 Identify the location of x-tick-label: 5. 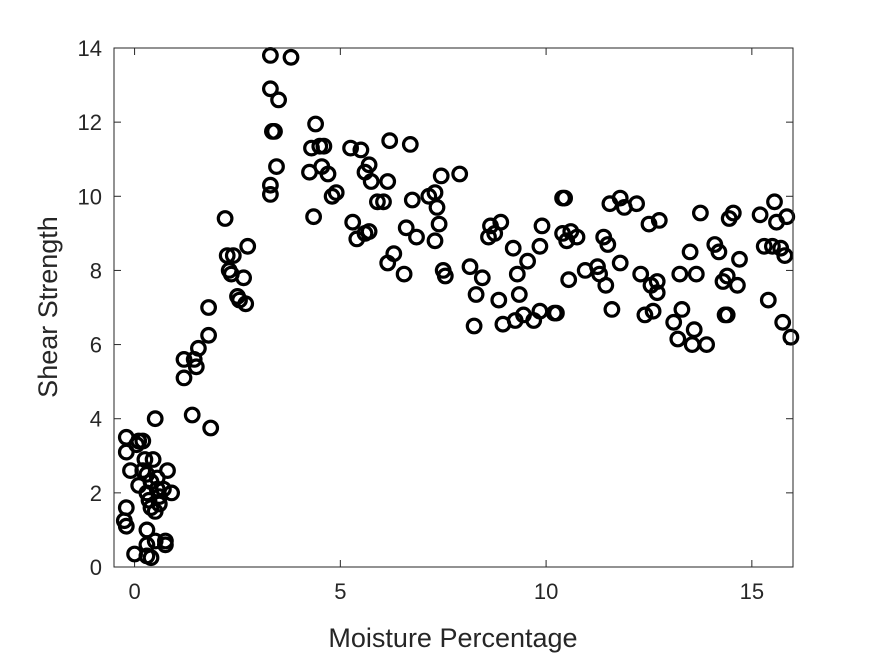
(340, 591).